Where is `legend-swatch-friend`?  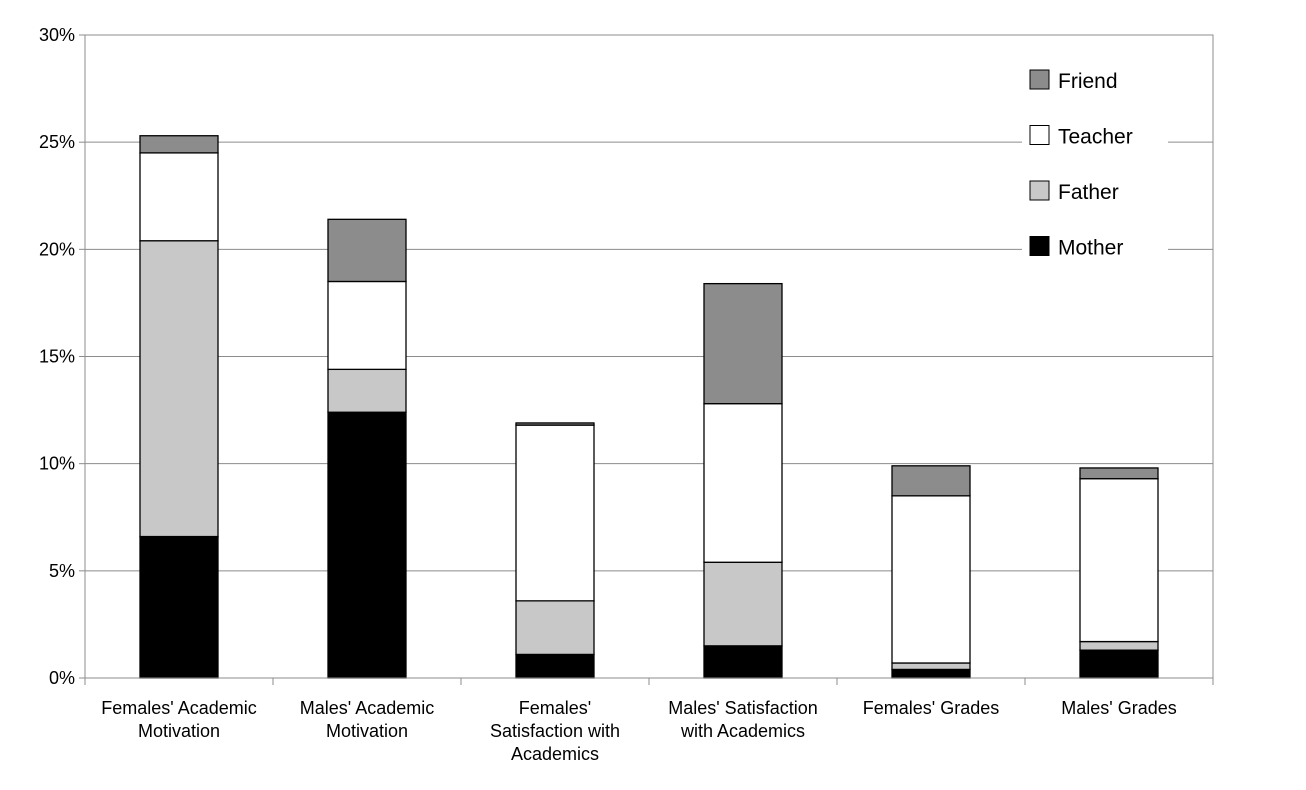
legend-swatch-friend is located at coordinates (1039, 79).